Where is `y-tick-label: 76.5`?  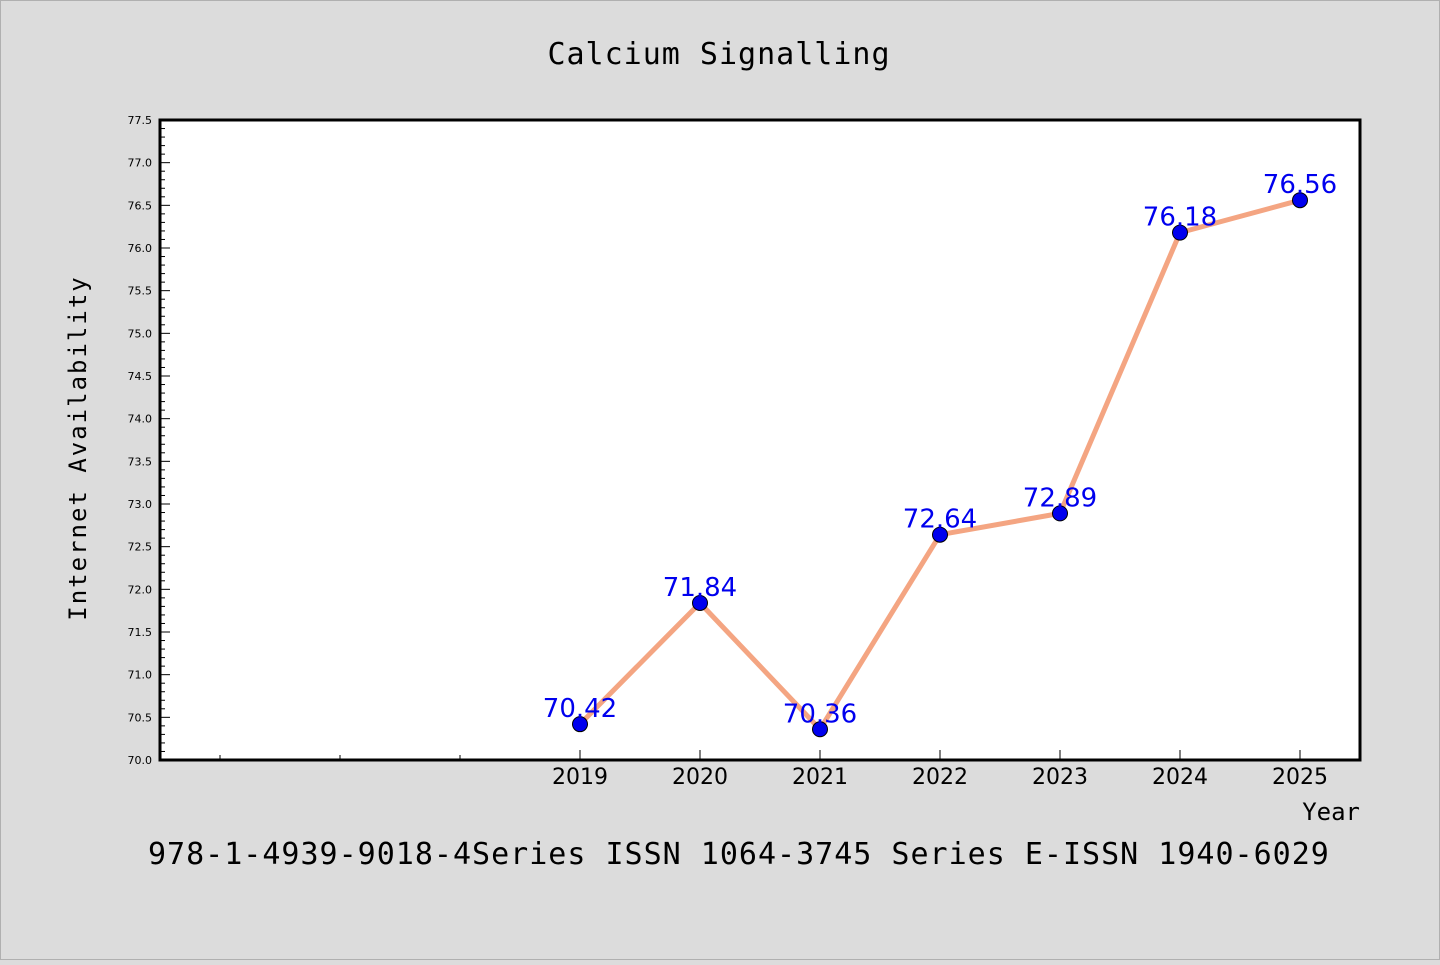 y-tick-label: 76.5 is located at coordinates (140, 205).